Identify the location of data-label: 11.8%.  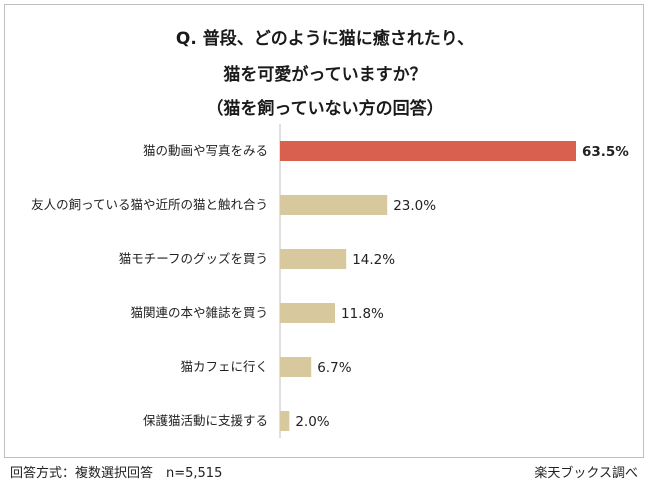
(362, 314).